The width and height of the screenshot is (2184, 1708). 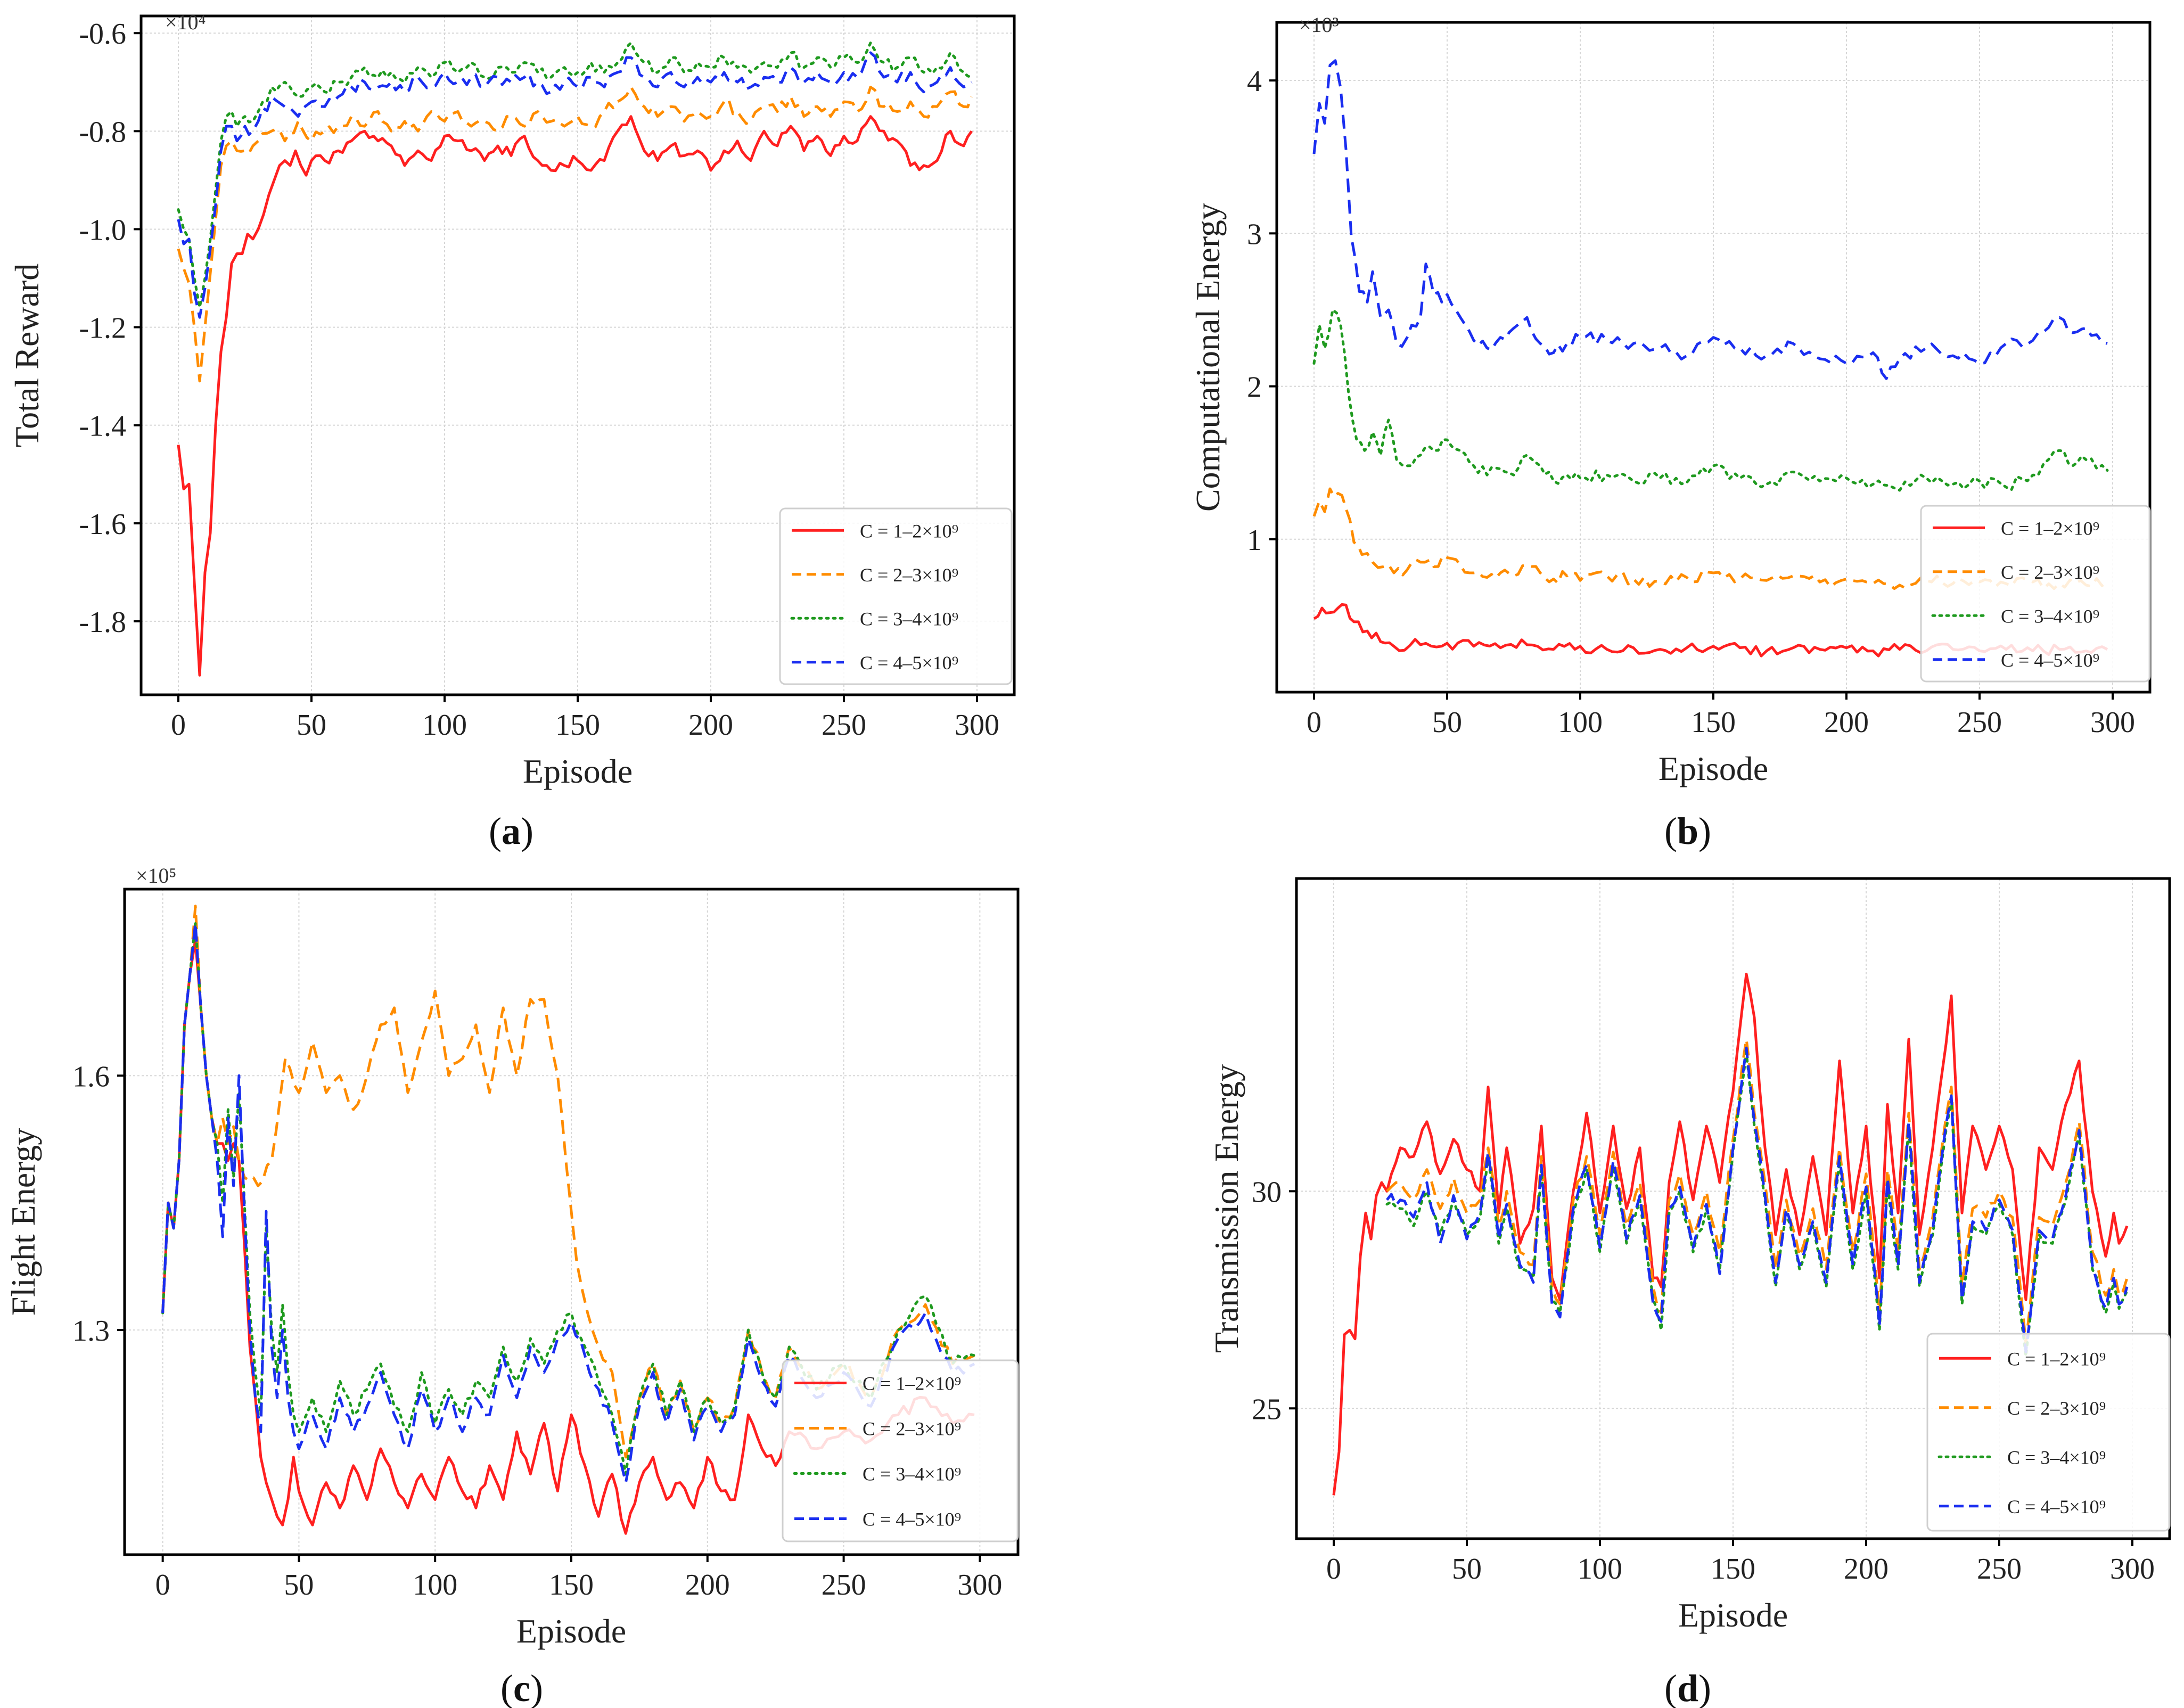 I want to click on panel-caption: (d), so click(x=1687, y=1687).